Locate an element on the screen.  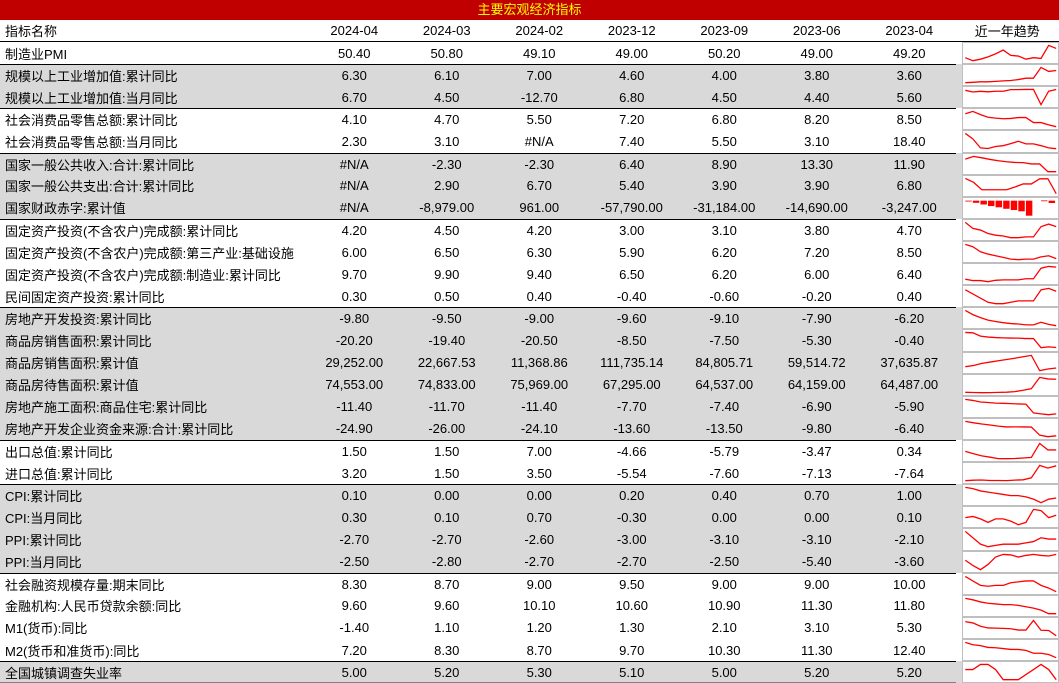
value-cell: -13.50 is located at coordinates (724, 428).